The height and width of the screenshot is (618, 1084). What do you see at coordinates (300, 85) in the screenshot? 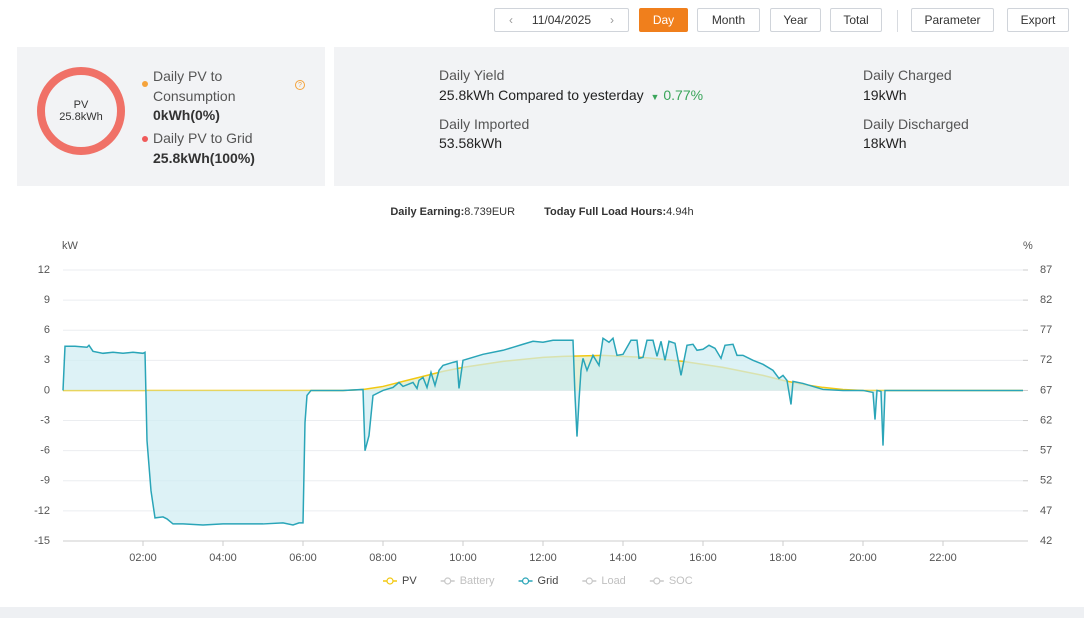
I see `info-icon: ?` at bounding box center [300, 85].